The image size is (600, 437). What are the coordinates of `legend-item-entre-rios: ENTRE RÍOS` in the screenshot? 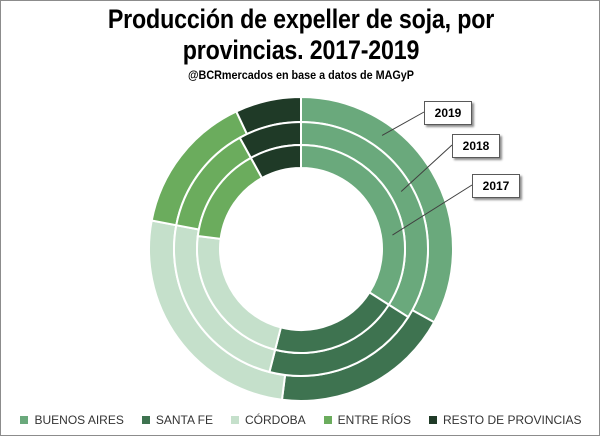 It's located at (367, 420).